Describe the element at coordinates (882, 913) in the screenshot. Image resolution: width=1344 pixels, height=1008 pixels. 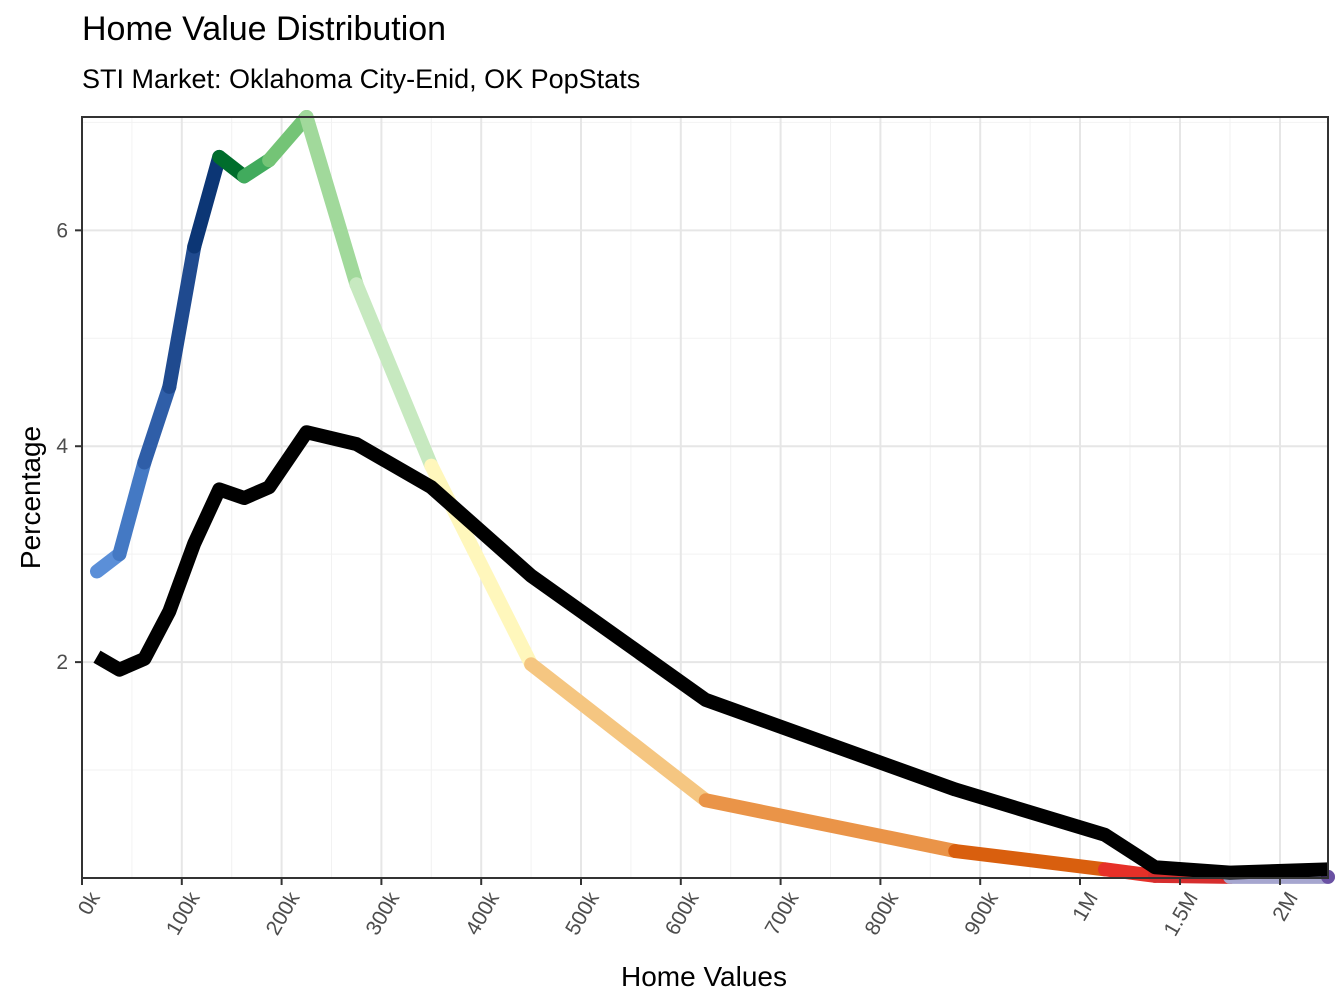
I see `x-tick-label: 800k` at that location.